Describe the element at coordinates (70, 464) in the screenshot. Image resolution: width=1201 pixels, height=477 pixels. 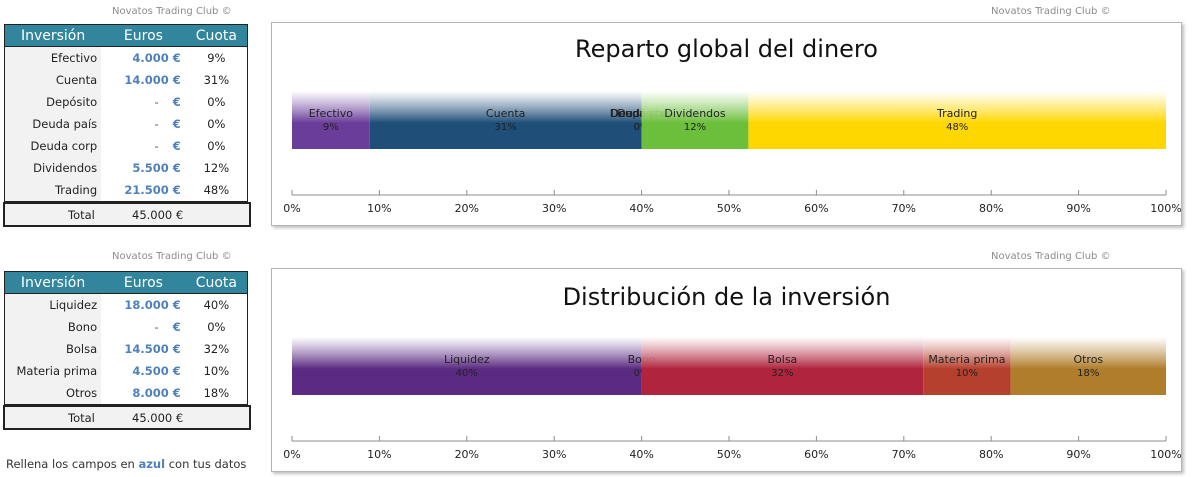
I see `note-text: Rellena los campos en` at that location.